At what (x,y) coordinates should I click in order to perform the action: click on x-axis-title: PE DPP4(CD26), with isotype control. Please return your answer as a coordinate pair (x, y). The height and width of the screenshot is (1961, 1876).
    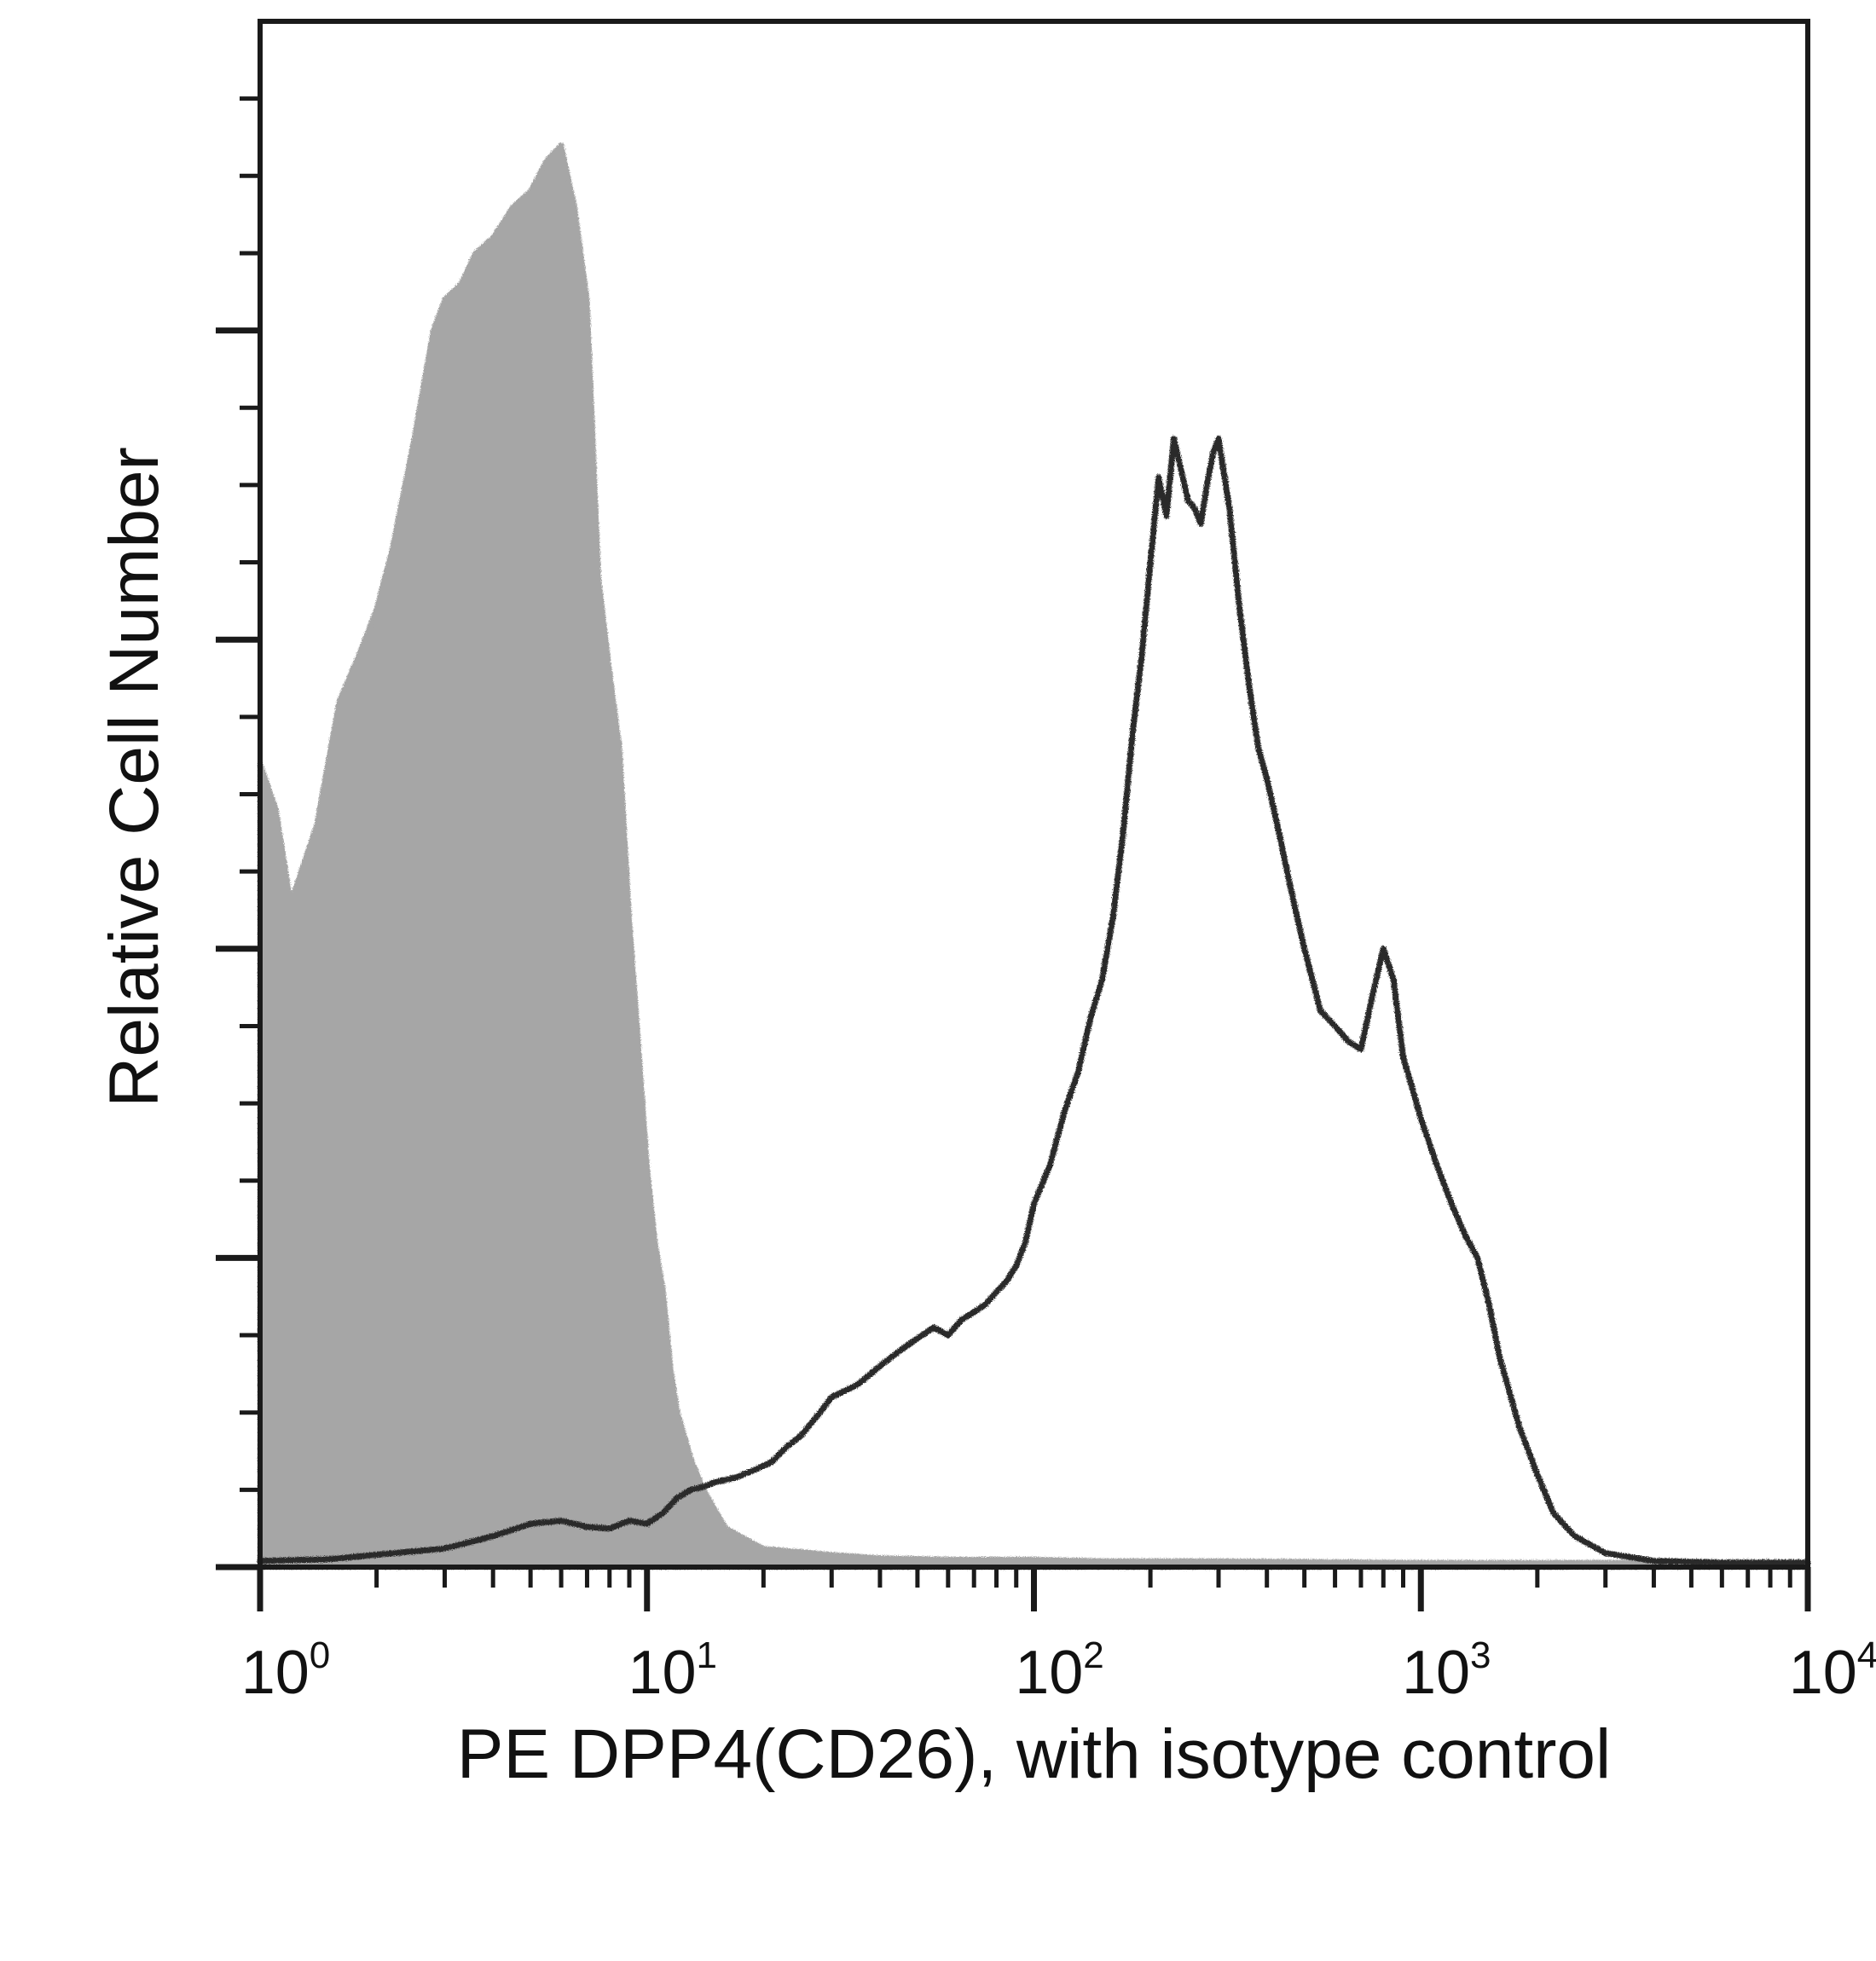
    Looking at the image, I should click on (1035, 1754).